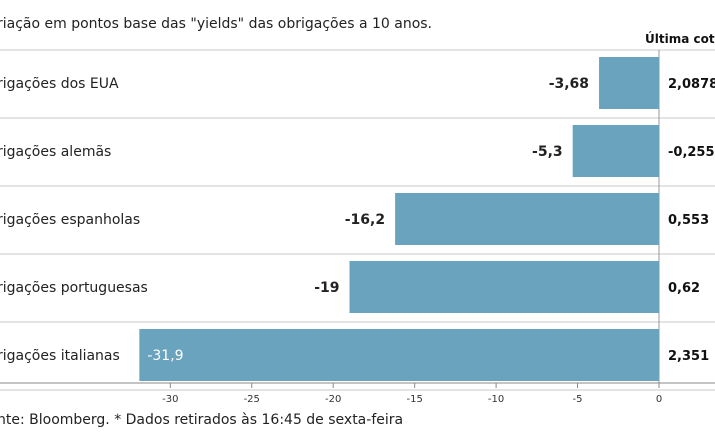  Describe the element at coordinates (688, 220) in the screenshot. I see `last-quote-value: 0,553` at that location.